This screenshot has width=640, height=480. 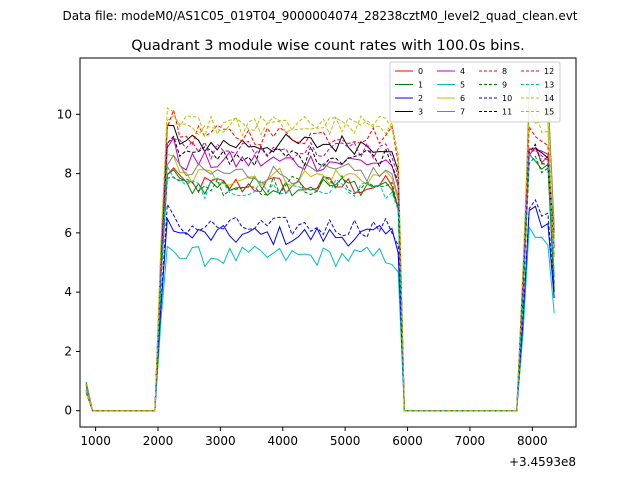 I want to click on x-tick-label: 3000, so click(x=220, y=441).